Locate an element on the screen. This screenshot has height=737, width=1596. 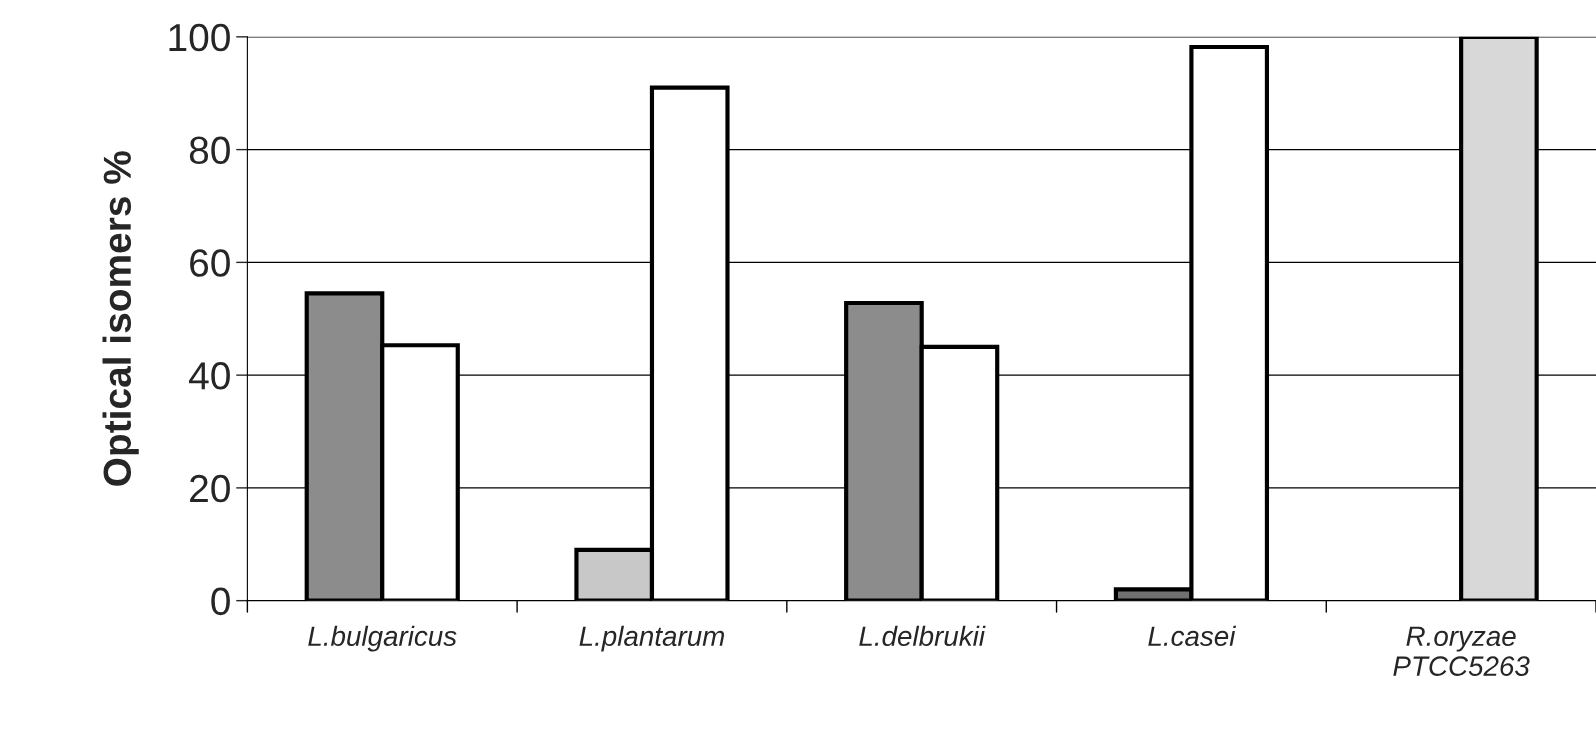
y-axis-title: Optical isomers % is located at coordinates (120, 318).